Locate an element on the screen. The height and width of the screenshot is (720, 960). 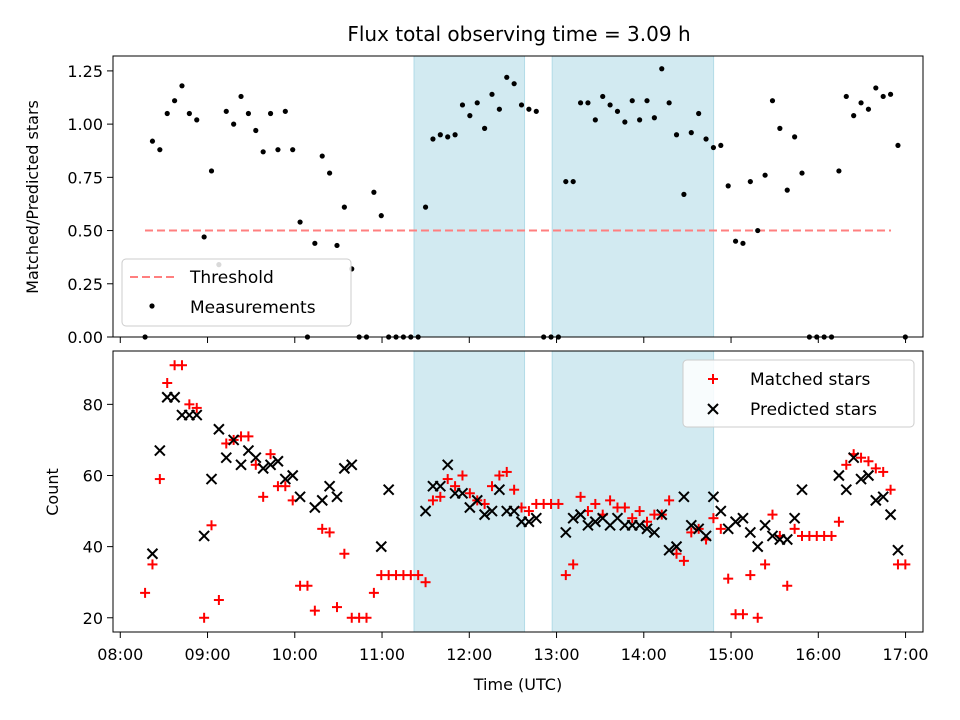
count-y-tick-label: 80 is located at coordinates (93, 404).